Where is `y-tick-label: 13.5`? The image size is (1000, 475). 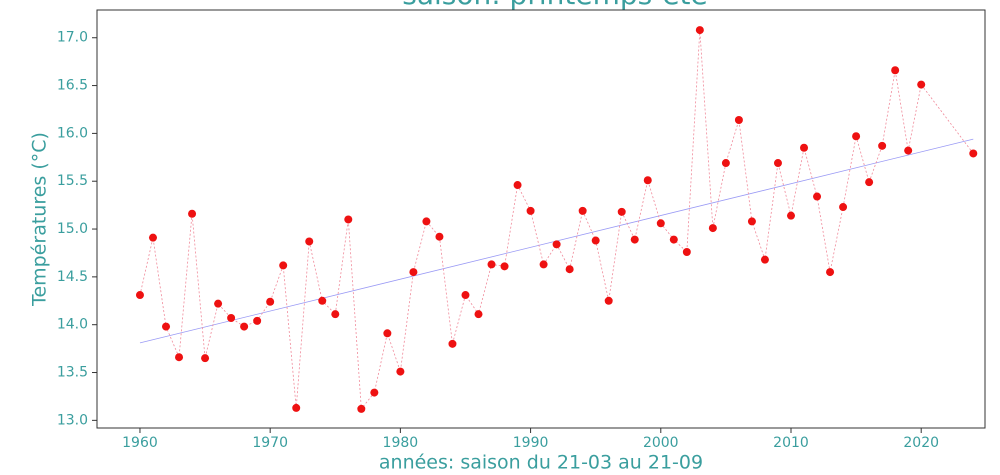
y-tick-label: 13.5 is located at coordinates (72, 373).